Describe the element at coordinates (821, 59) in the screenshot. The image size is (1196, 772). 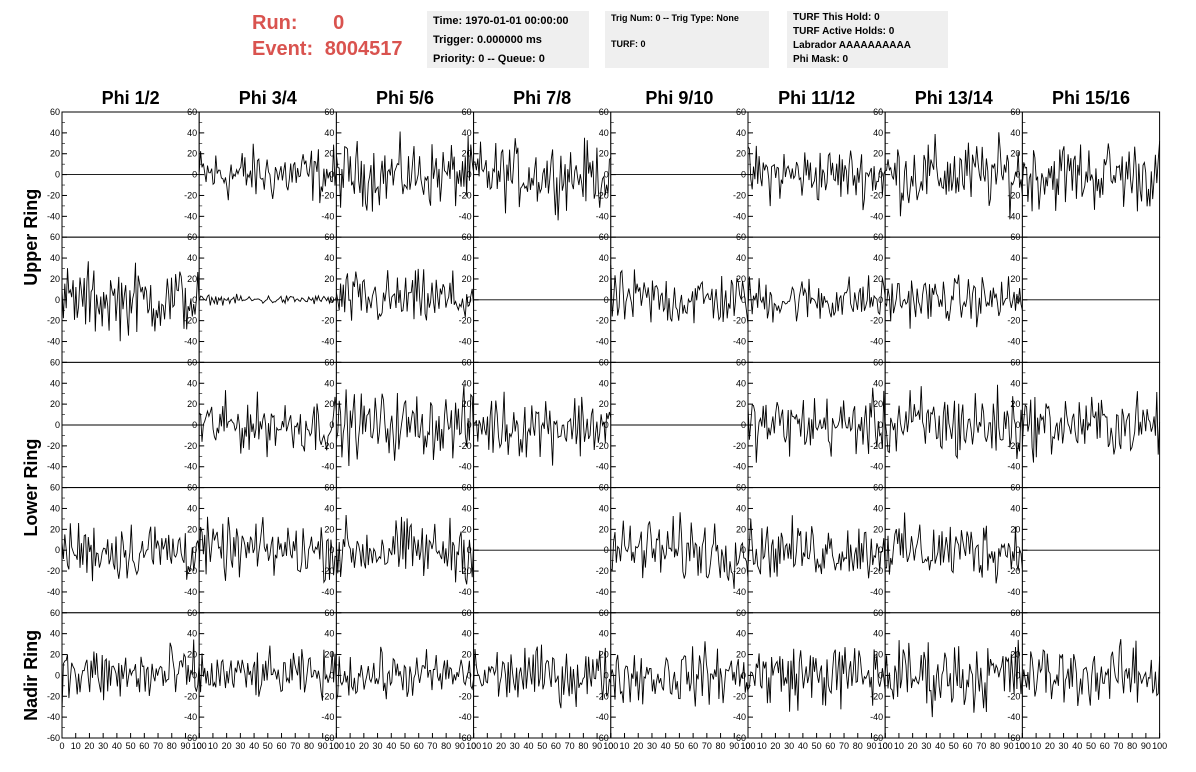
I see `phi-mask-text: Phi Mask: 0` at that location.